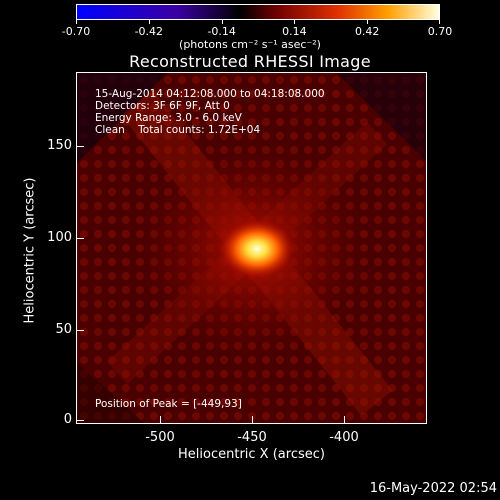  I want to click on colorbar-tick-label: -0.70, so click(76, 31).